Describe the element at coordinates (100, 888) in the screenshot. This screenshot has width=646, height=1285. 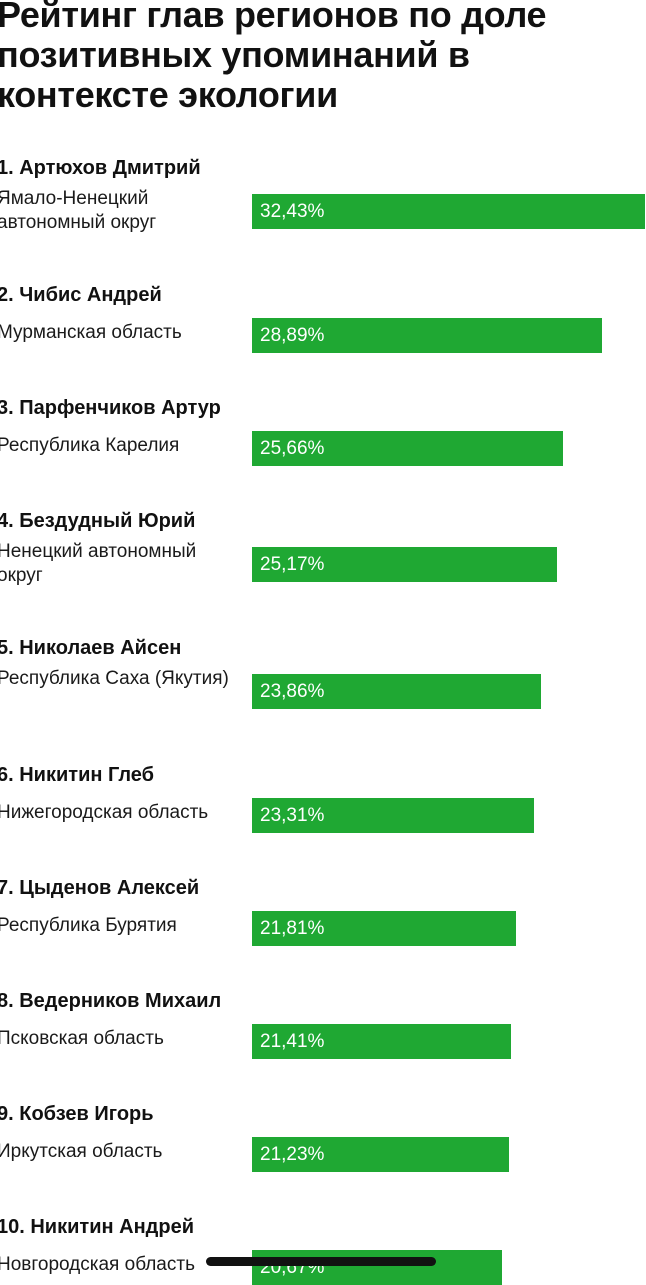
I see `governor-name: 7. Цыденов Алексей` at that location.